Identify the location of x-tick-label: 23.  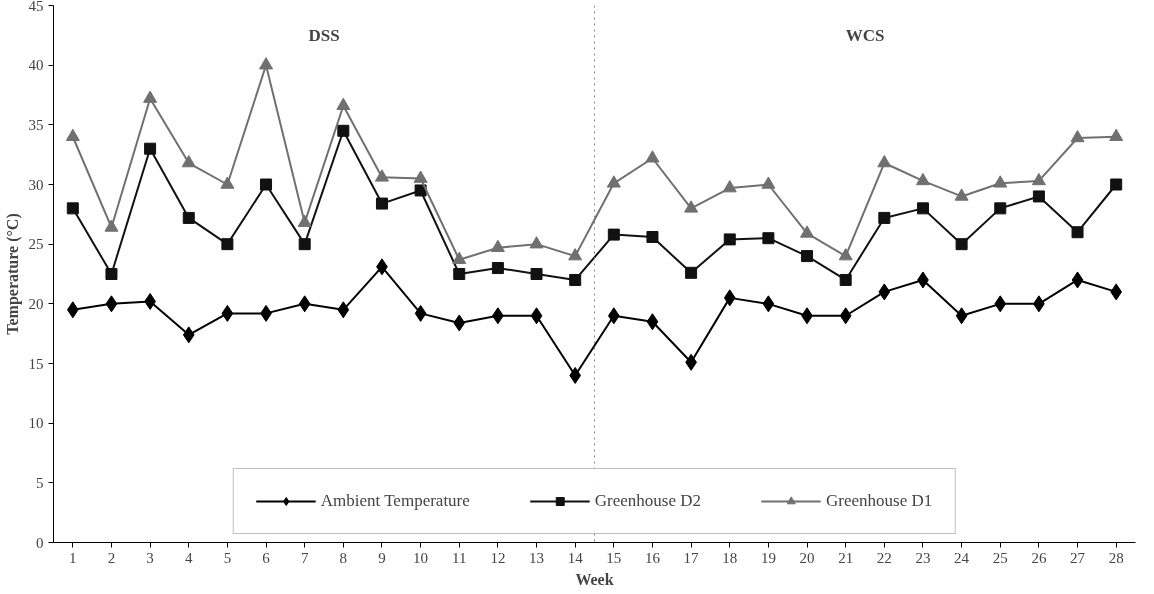
(923, 557).